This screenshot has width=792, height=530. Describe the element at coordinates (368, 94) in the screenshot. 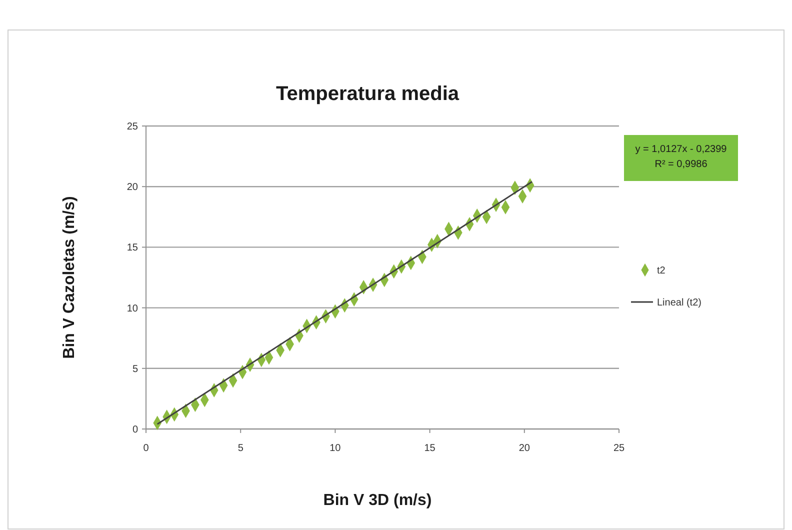

I see `chart-title: Temperatura media` at that location.